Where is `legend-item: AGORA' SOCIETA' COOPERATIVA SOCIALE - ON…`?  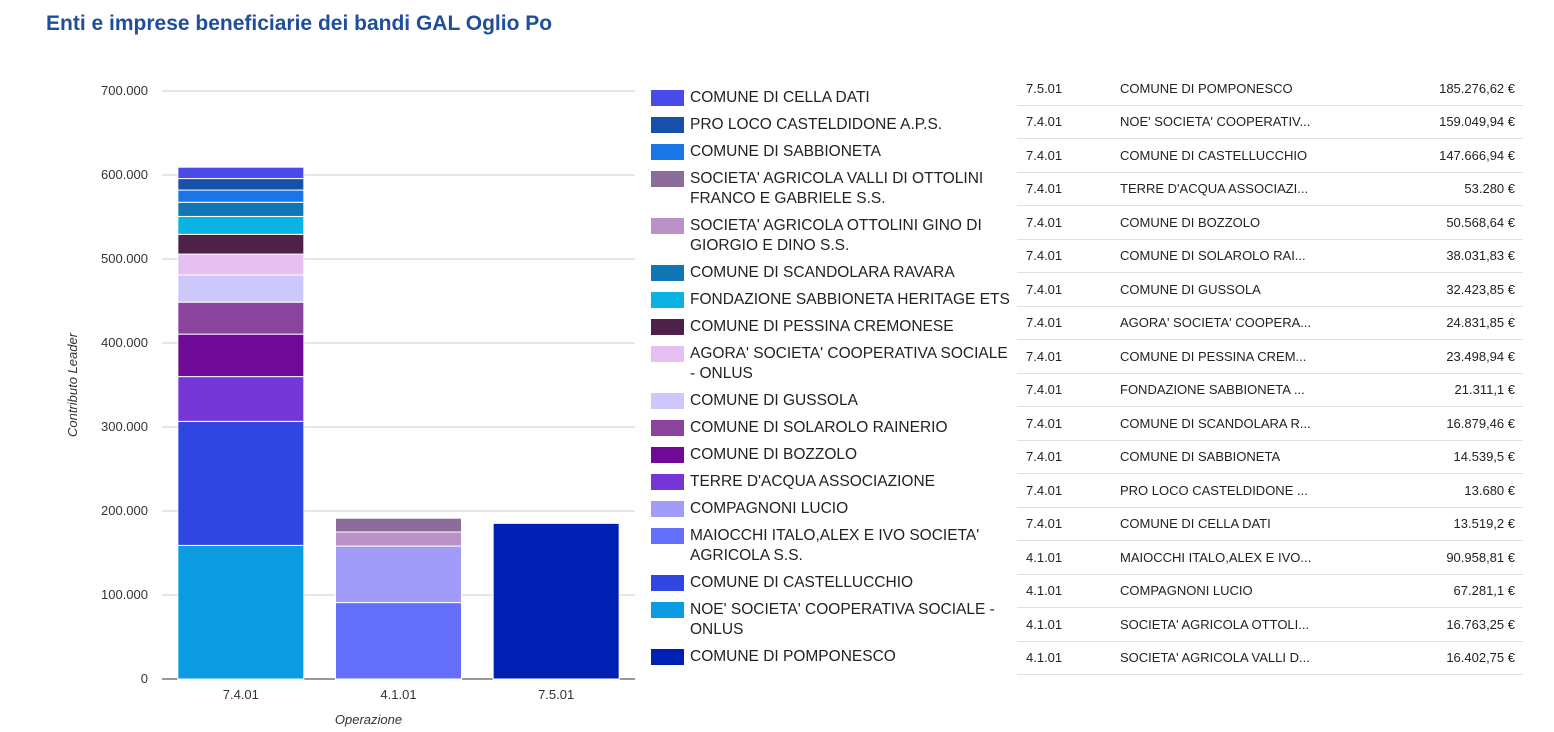 legend-item: AGORA' SOCIETA' COOPERATIVA SOCIALE - ON… is located at coordinates (831, 364).